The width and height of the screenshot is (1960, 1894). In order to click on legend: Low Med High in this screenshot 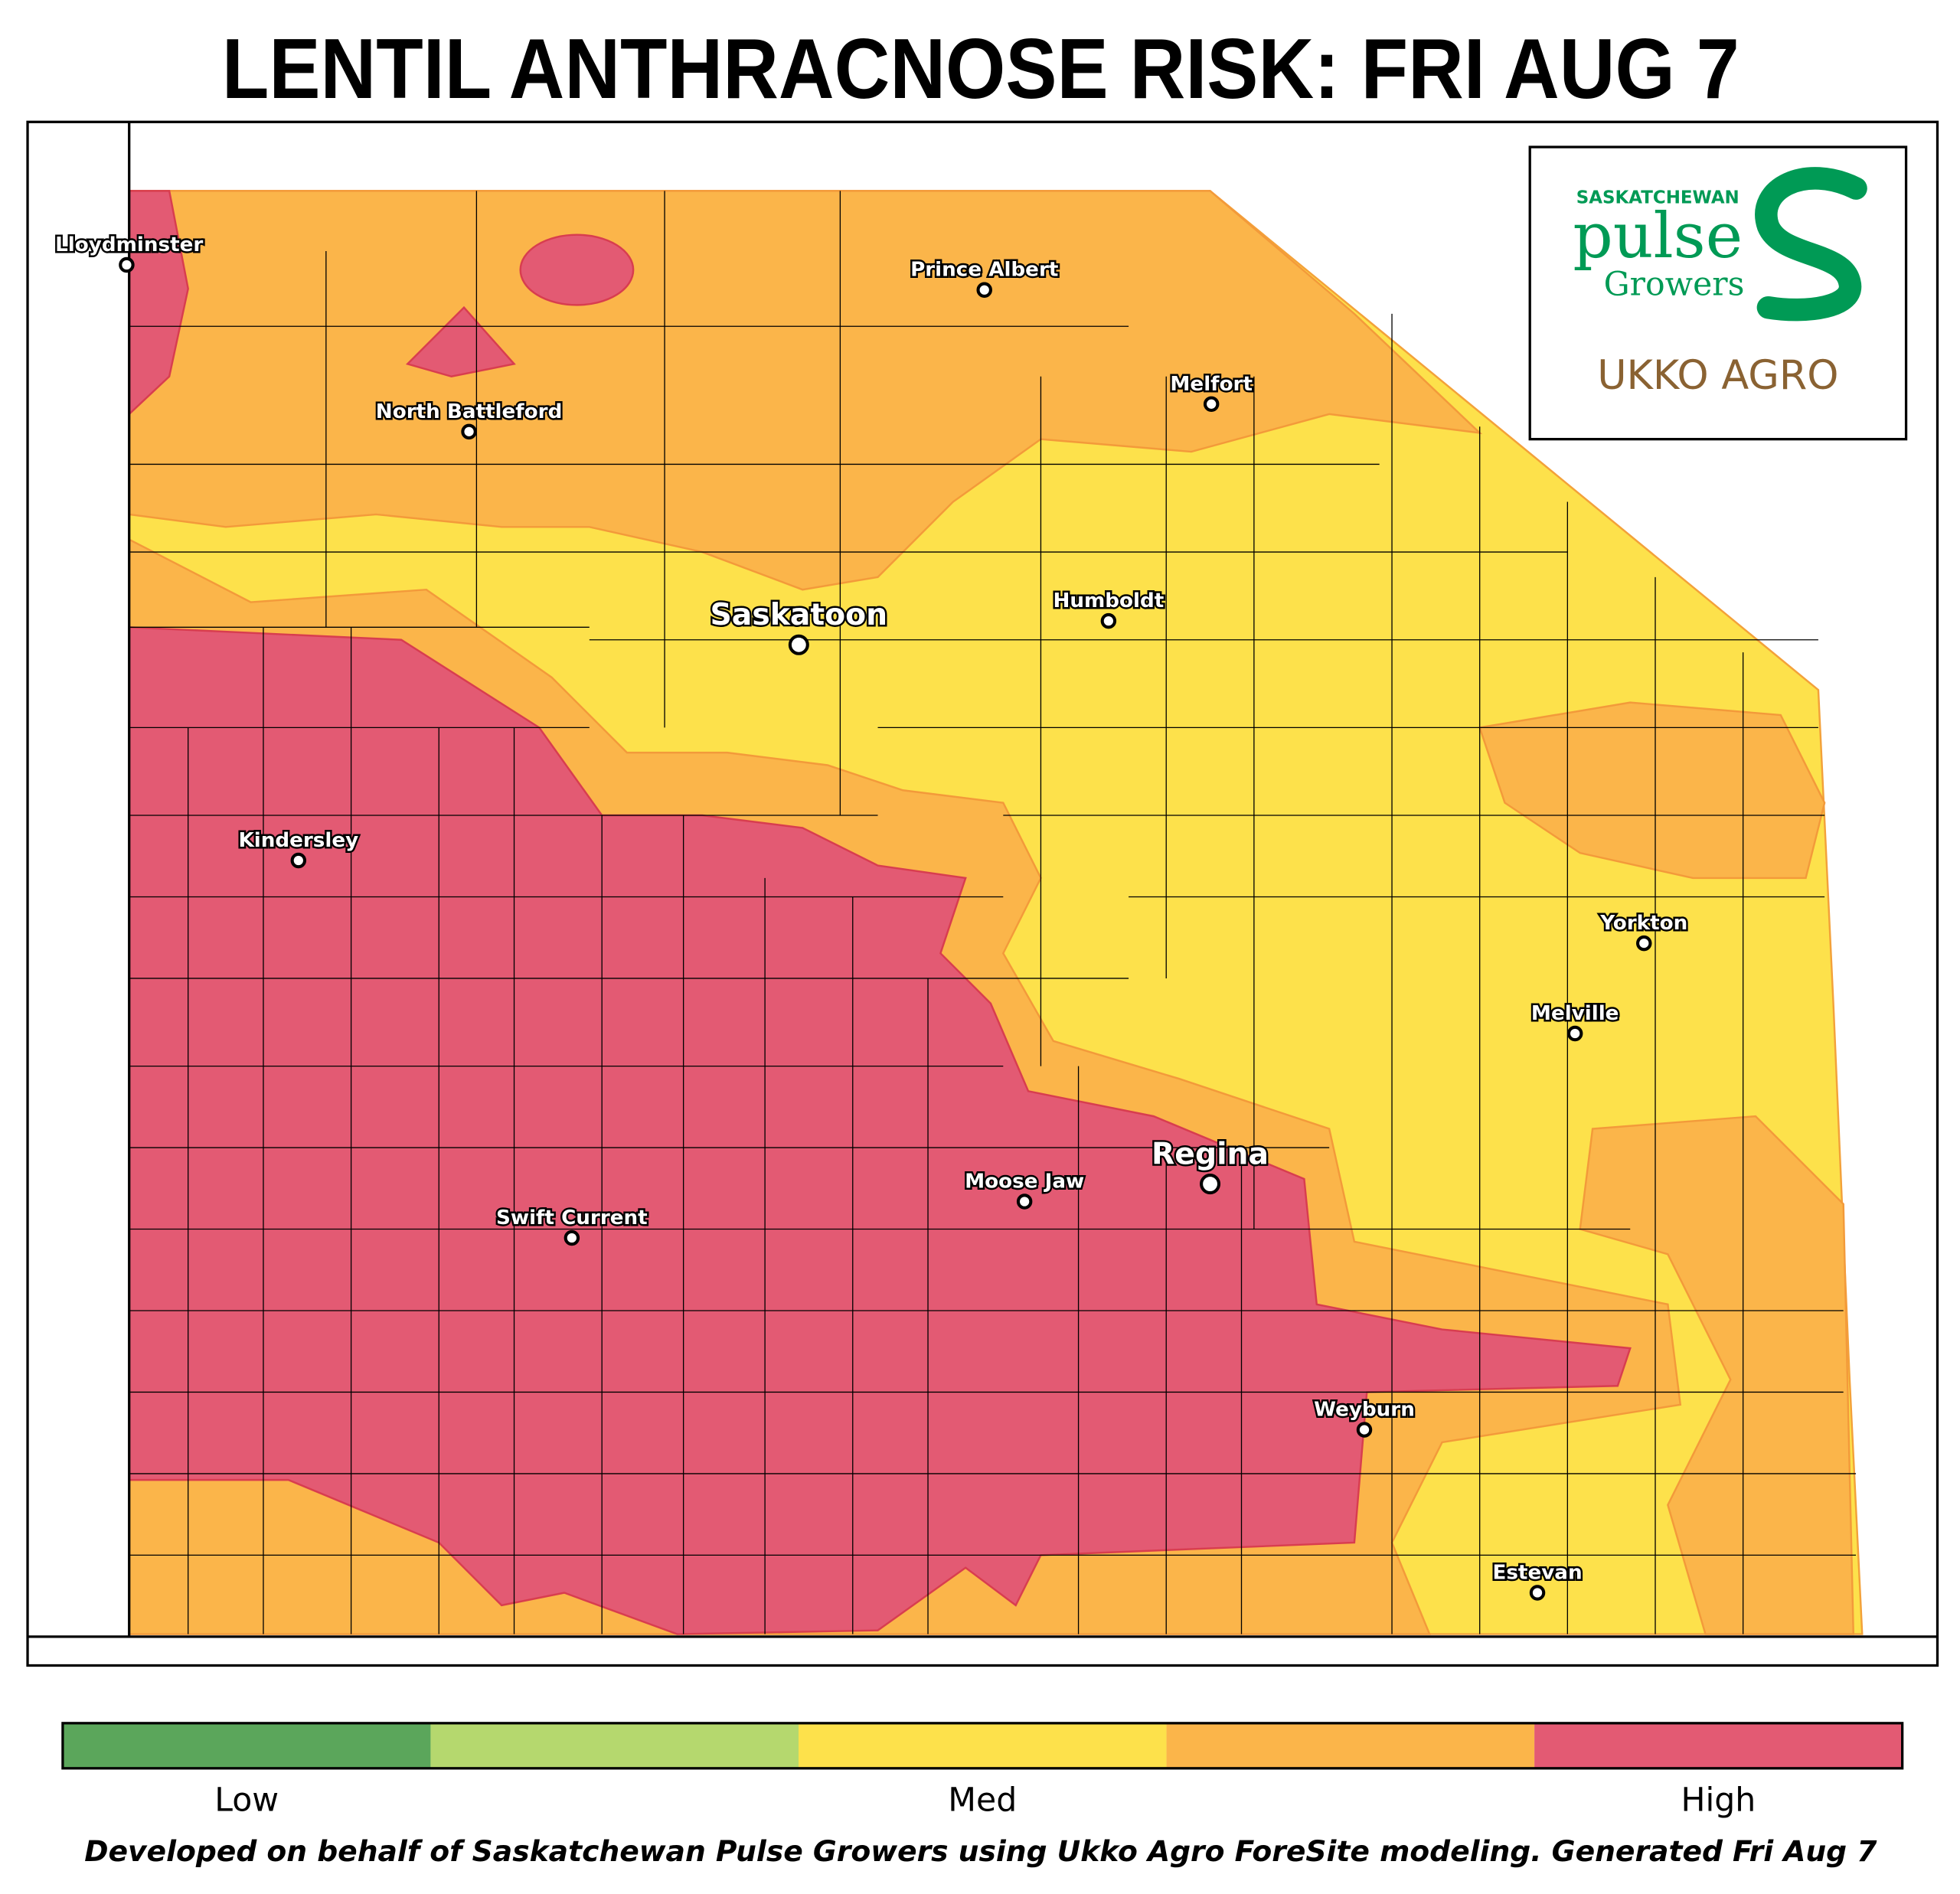, I will do `click(982, 1770)`.